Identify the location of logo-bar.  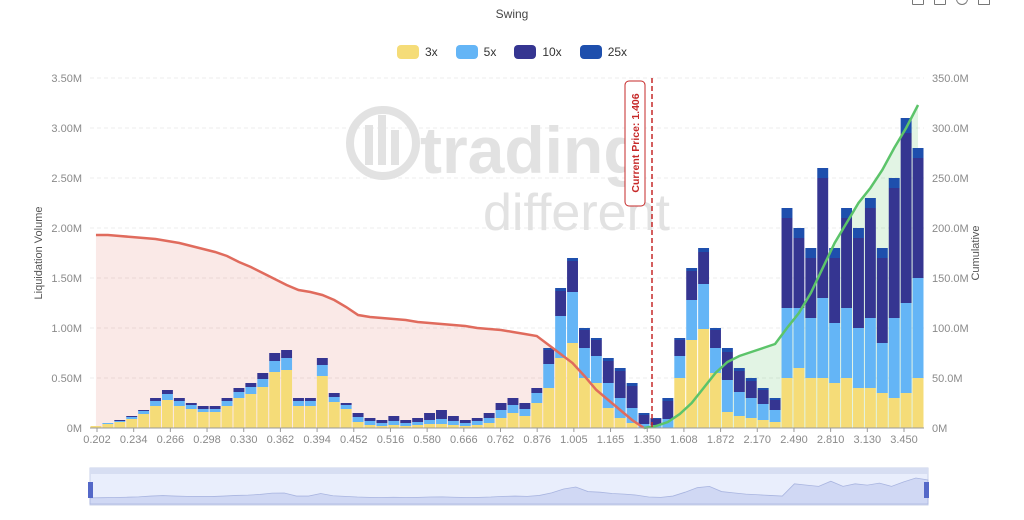
(382, 140).